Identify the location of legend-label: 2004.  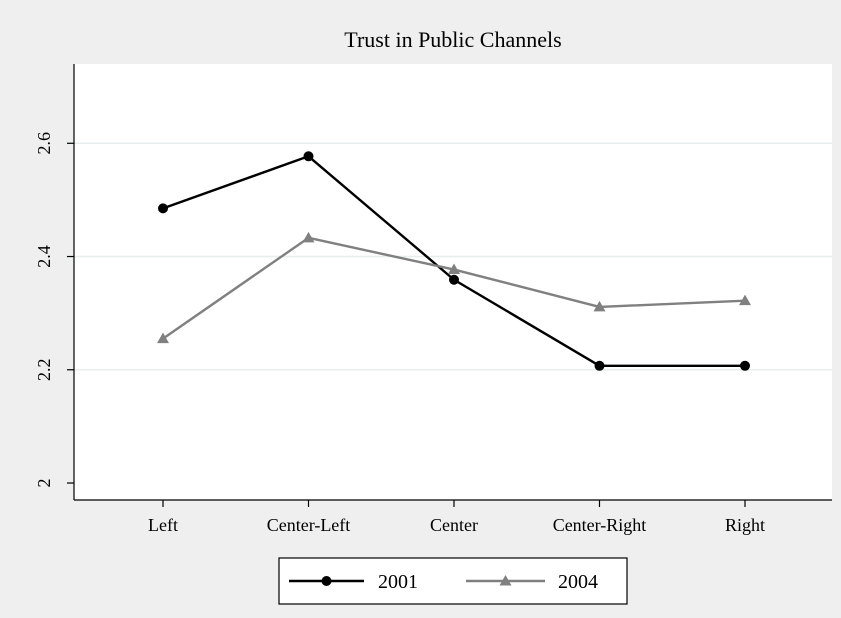
(578, 582).